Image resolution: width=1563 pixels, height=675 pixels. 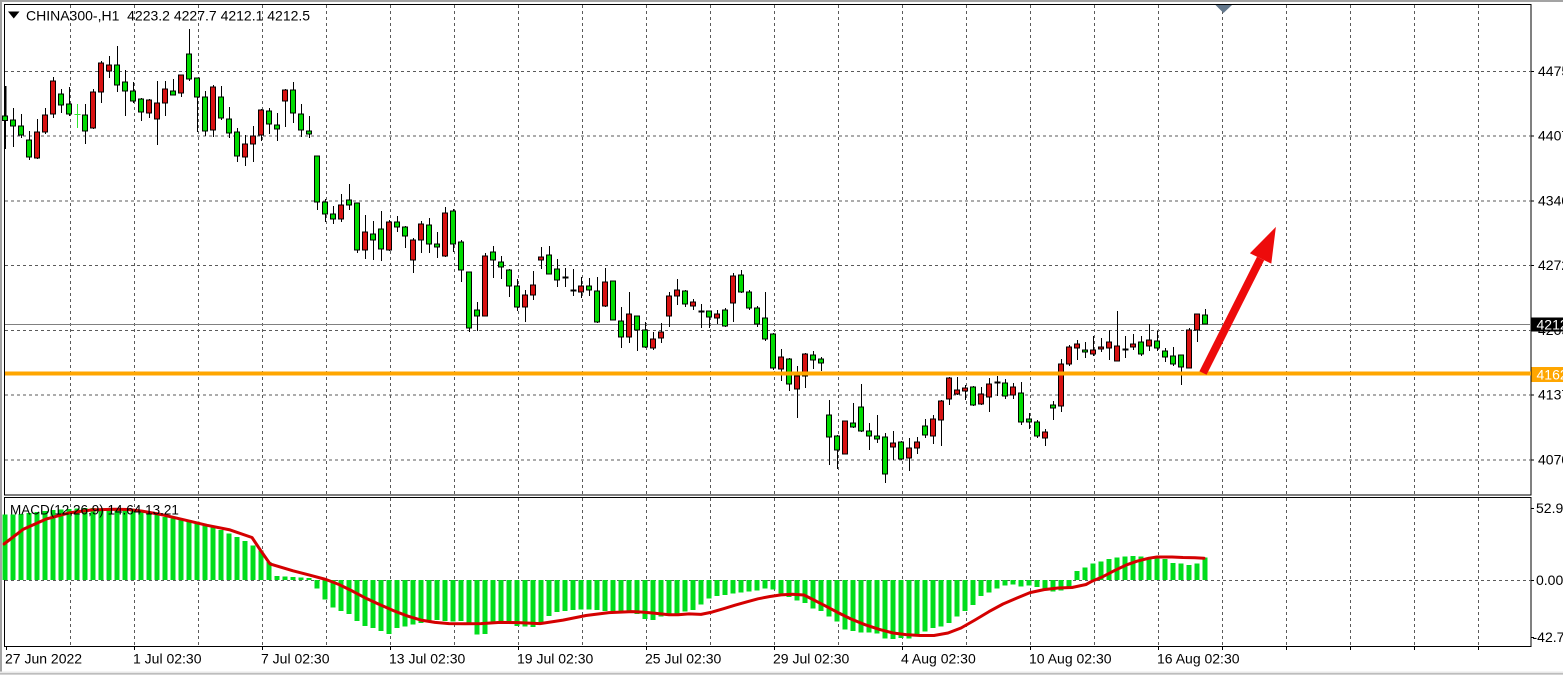 I want to click on svg-text: 52.96, so click(x=1549, y=508).